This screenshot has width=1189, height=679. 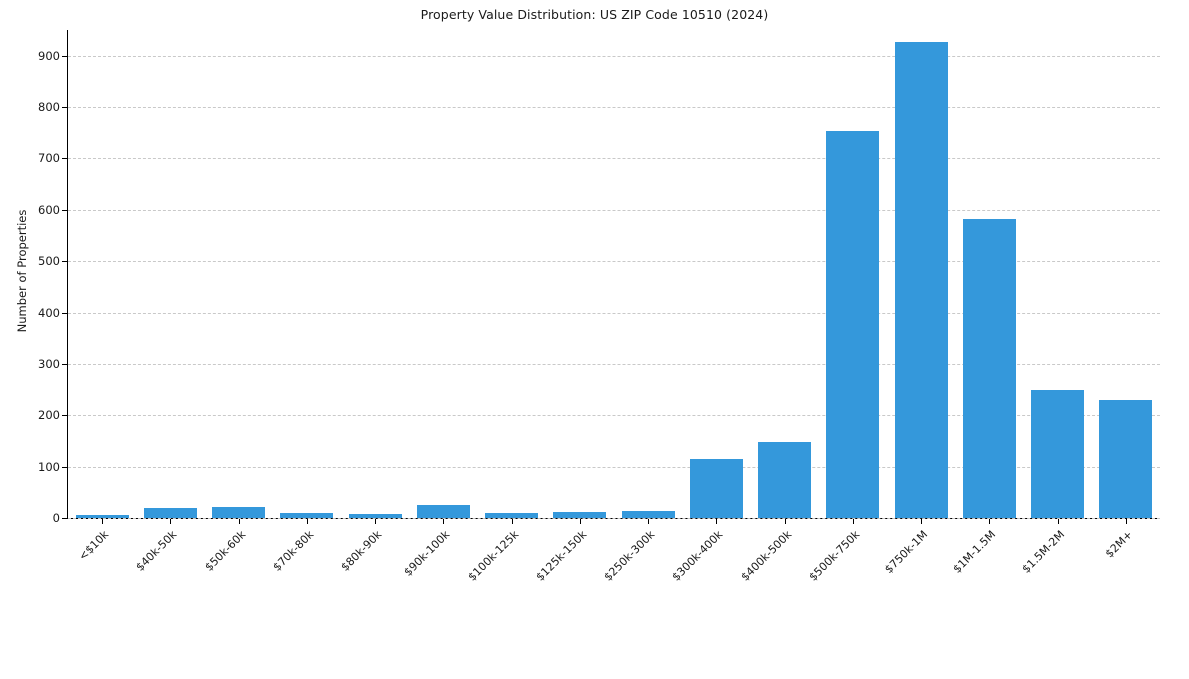 I want to click on y-tick-label: 600, so click(x=49, y=209).